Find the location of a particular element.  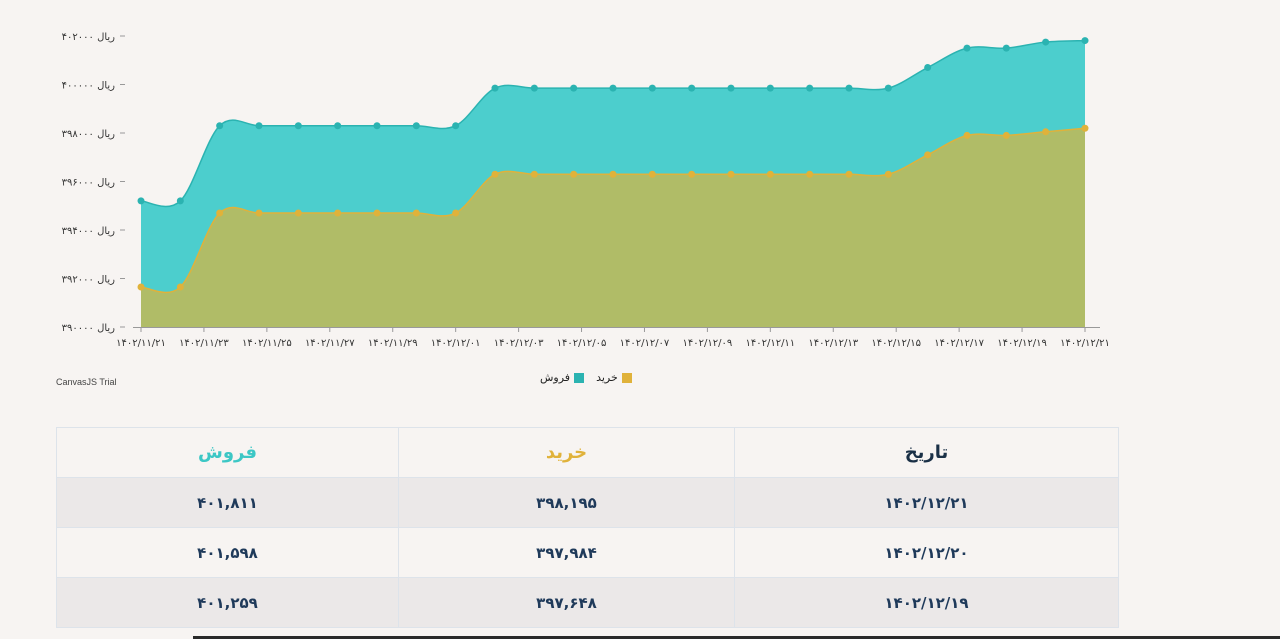

legend-item-buy: خرید is located at coordinates (614, 377).